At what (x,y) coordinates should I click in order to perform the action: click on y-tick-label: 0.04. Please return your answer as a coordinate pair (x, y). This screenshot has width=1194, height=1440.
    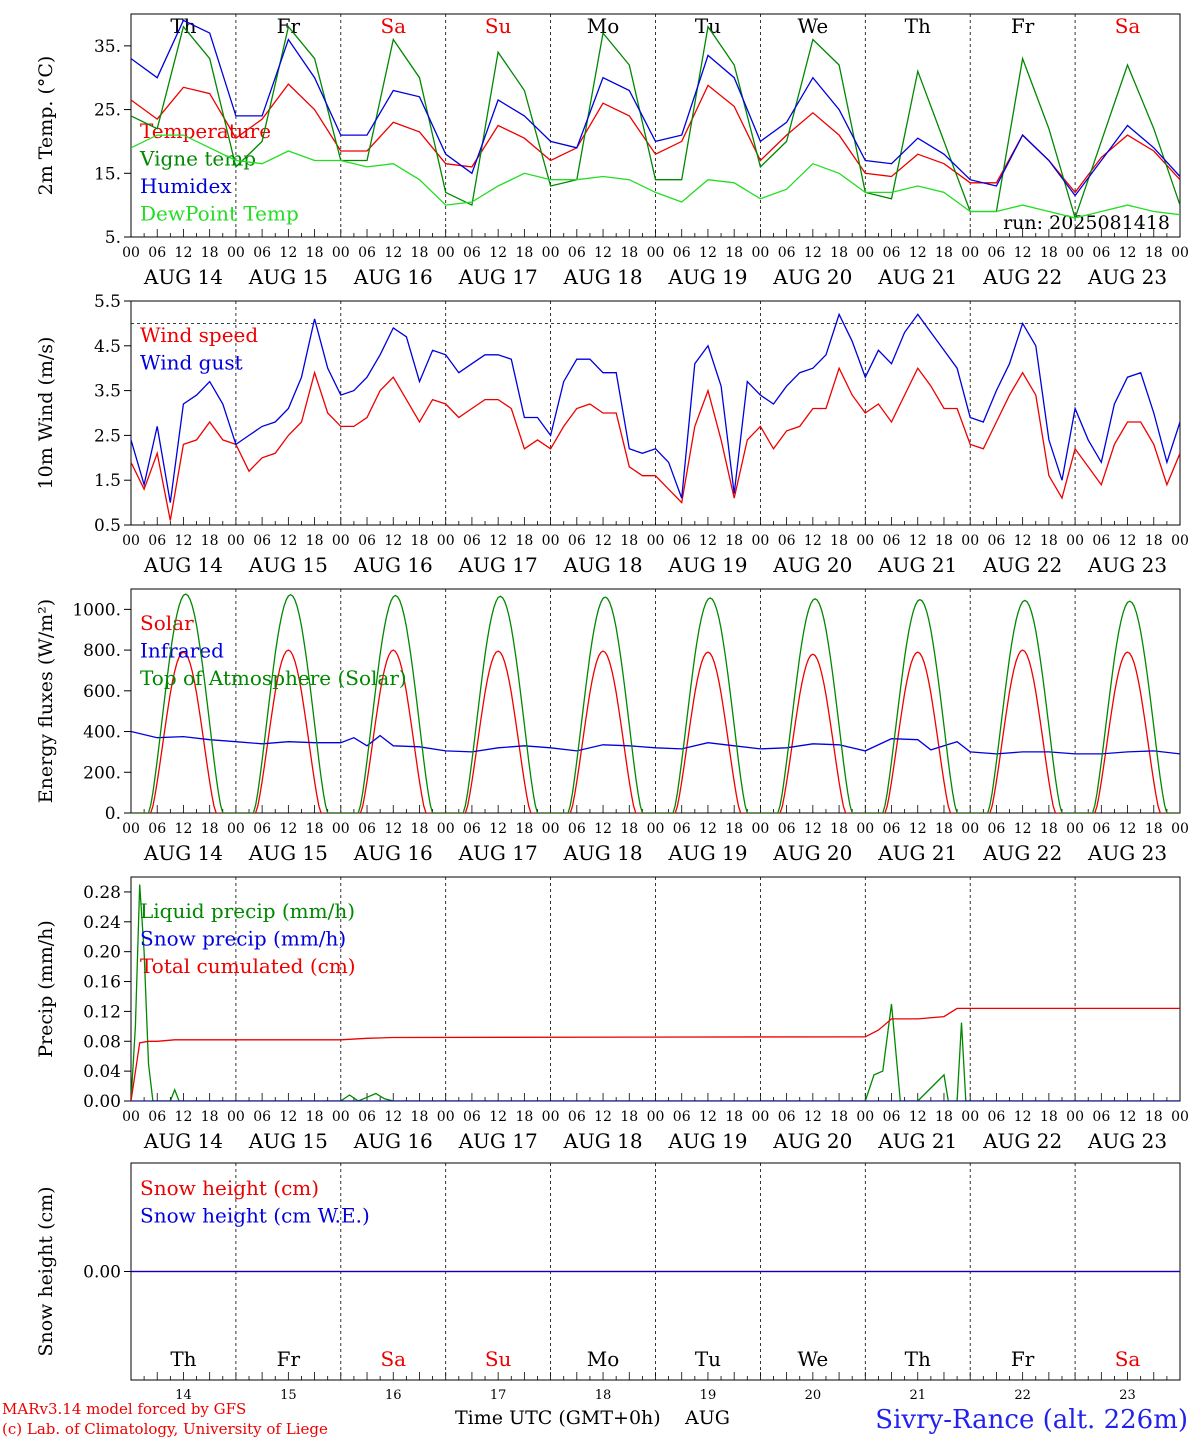
    Looking at the image, I should click on (102, 1072).